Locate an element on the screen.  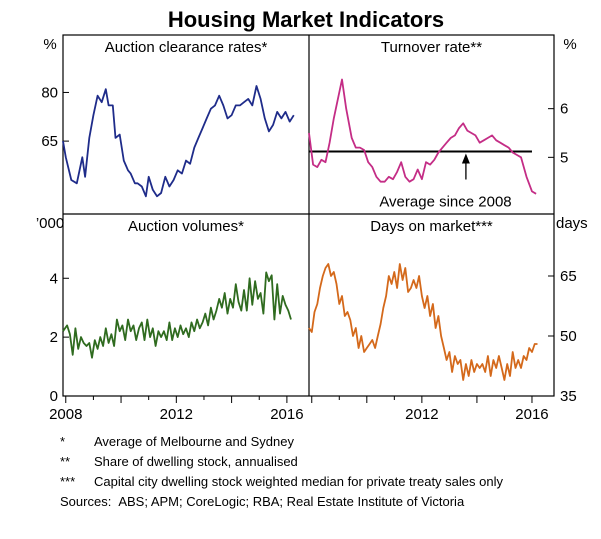
sources-label: Sources: is located at coordinates (86, 501).